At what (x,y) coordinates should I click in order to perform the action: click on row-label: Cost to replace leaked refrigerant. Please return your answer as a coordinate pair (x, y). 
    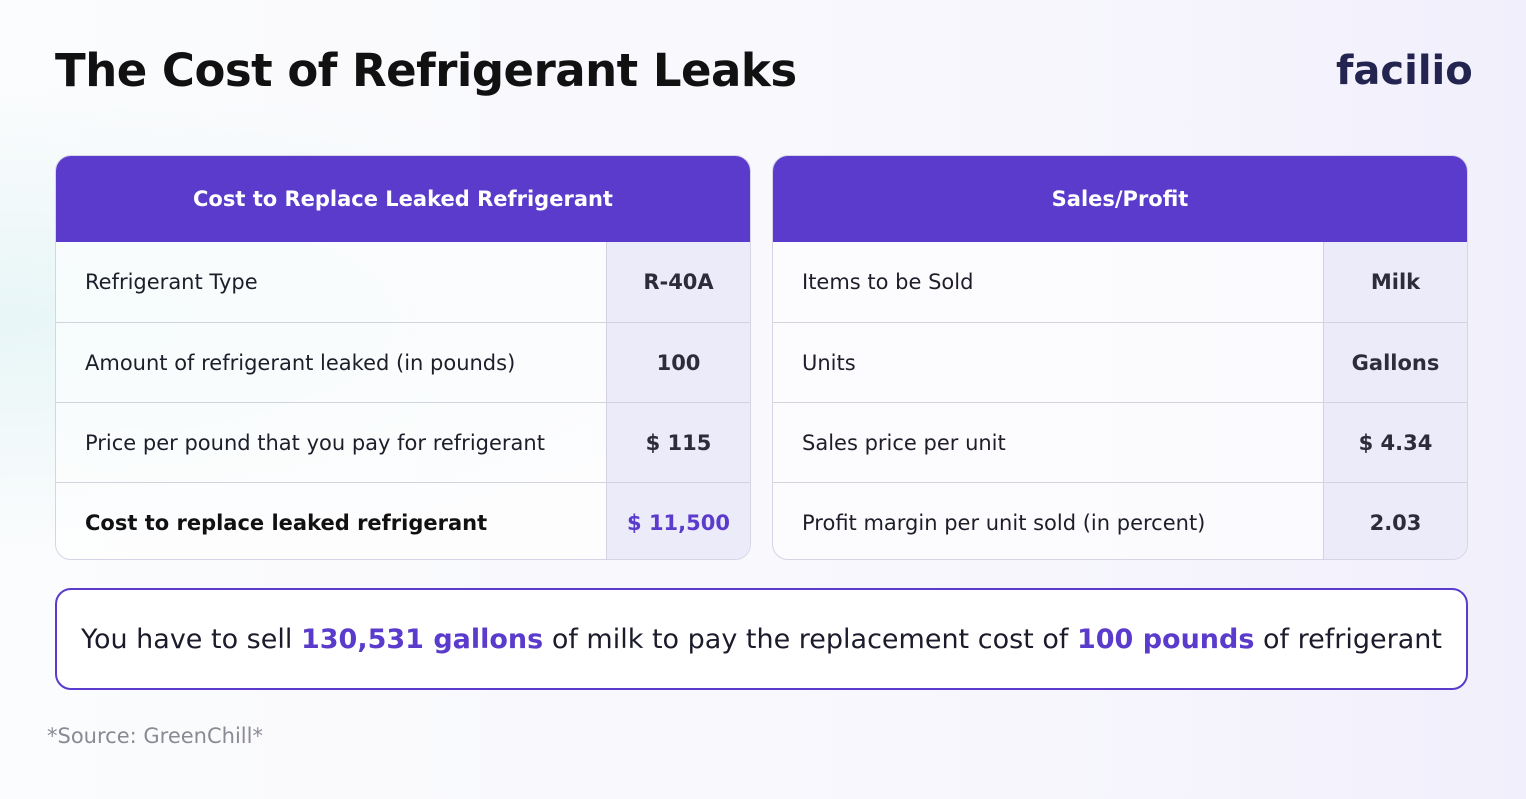
    Looking at the image, I should click on (286, 522).